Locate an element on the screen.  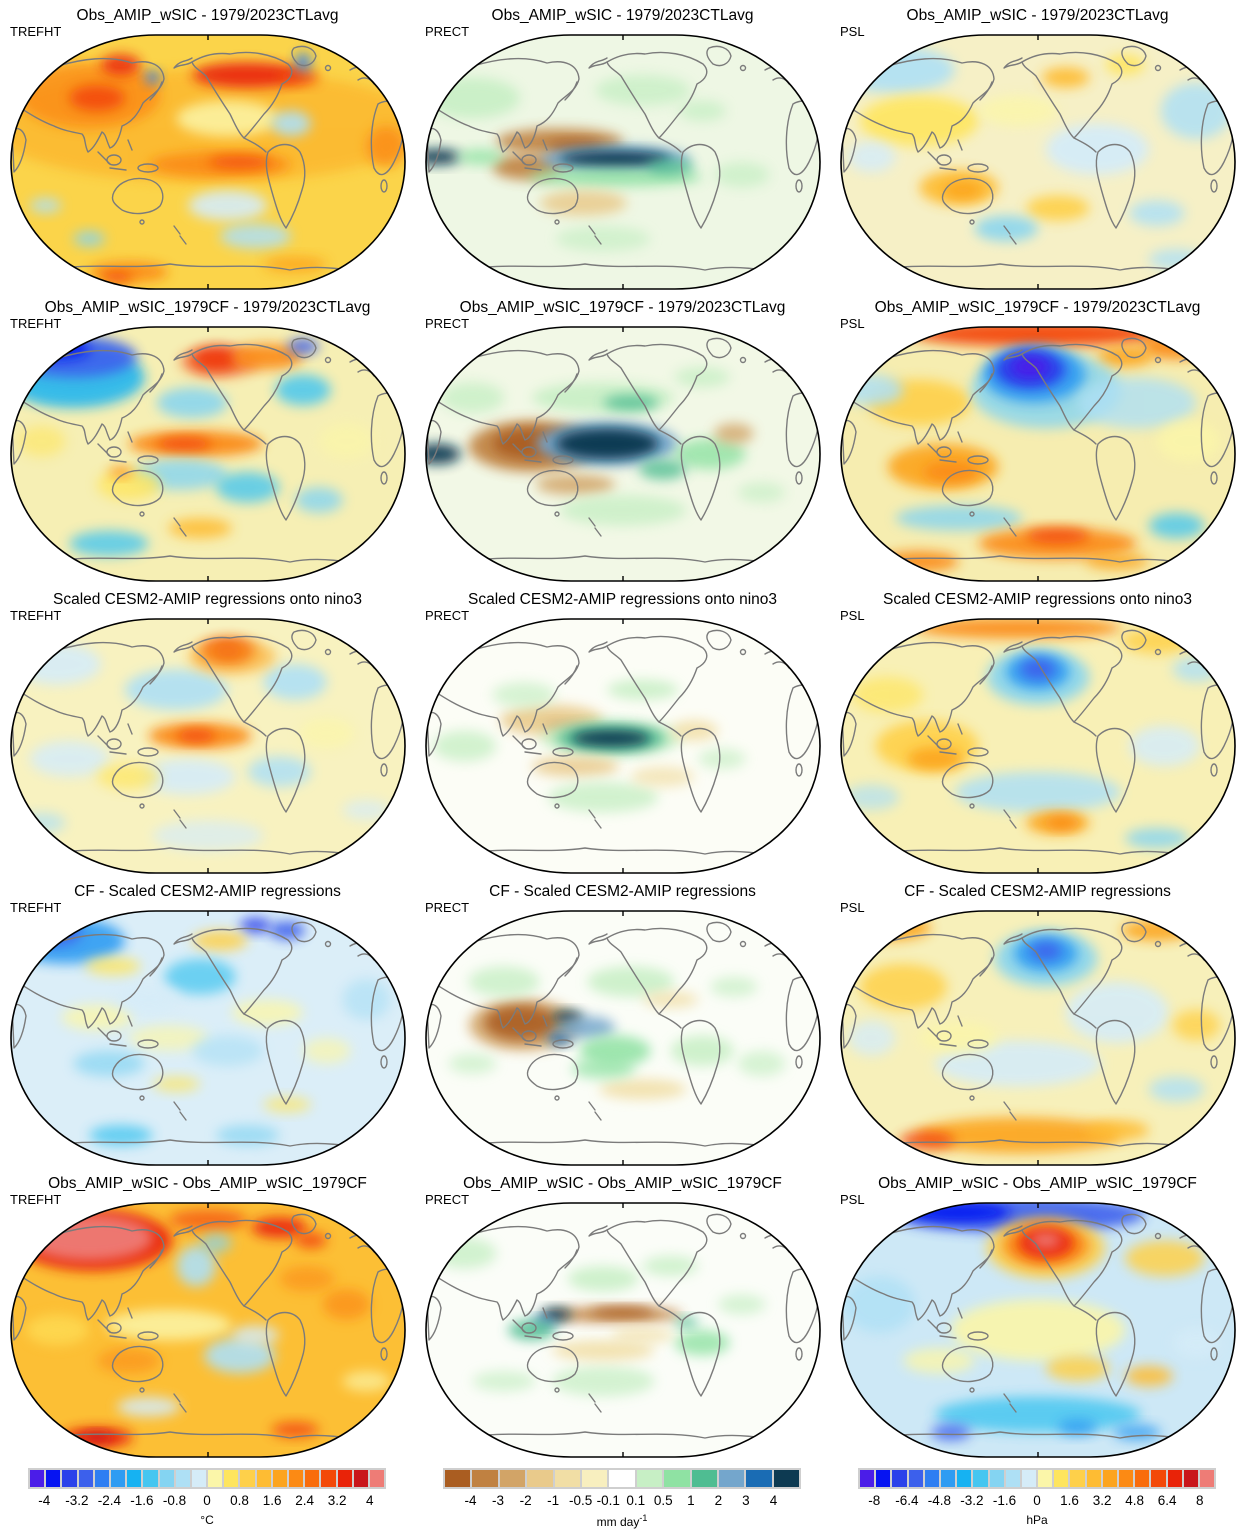
tick-label: -8 is located at coordinates (874, 1500).